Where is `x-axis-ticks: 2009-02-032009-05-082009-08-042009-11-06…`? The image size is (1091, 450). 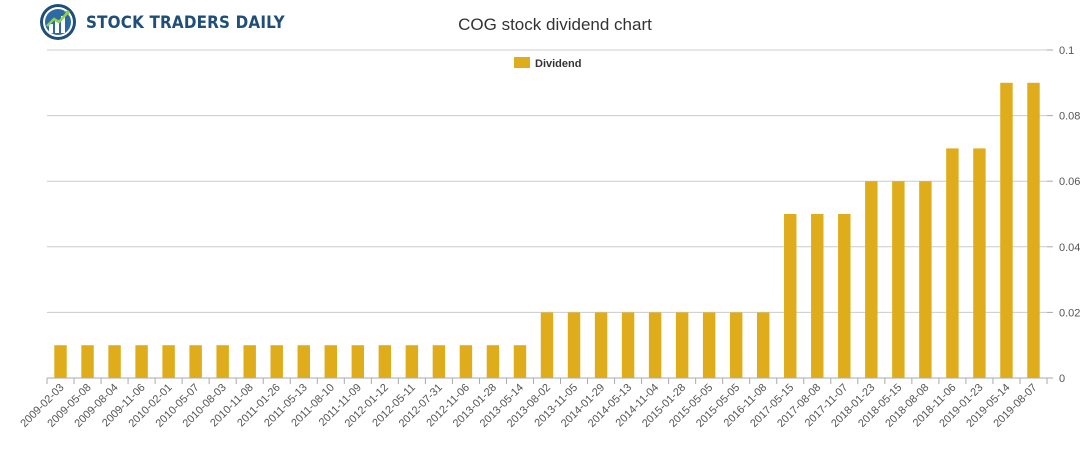 x-axis-ticks: 2009-02-032009-05-082009-08-042009-11-06… is located at coordinates (533, 404).